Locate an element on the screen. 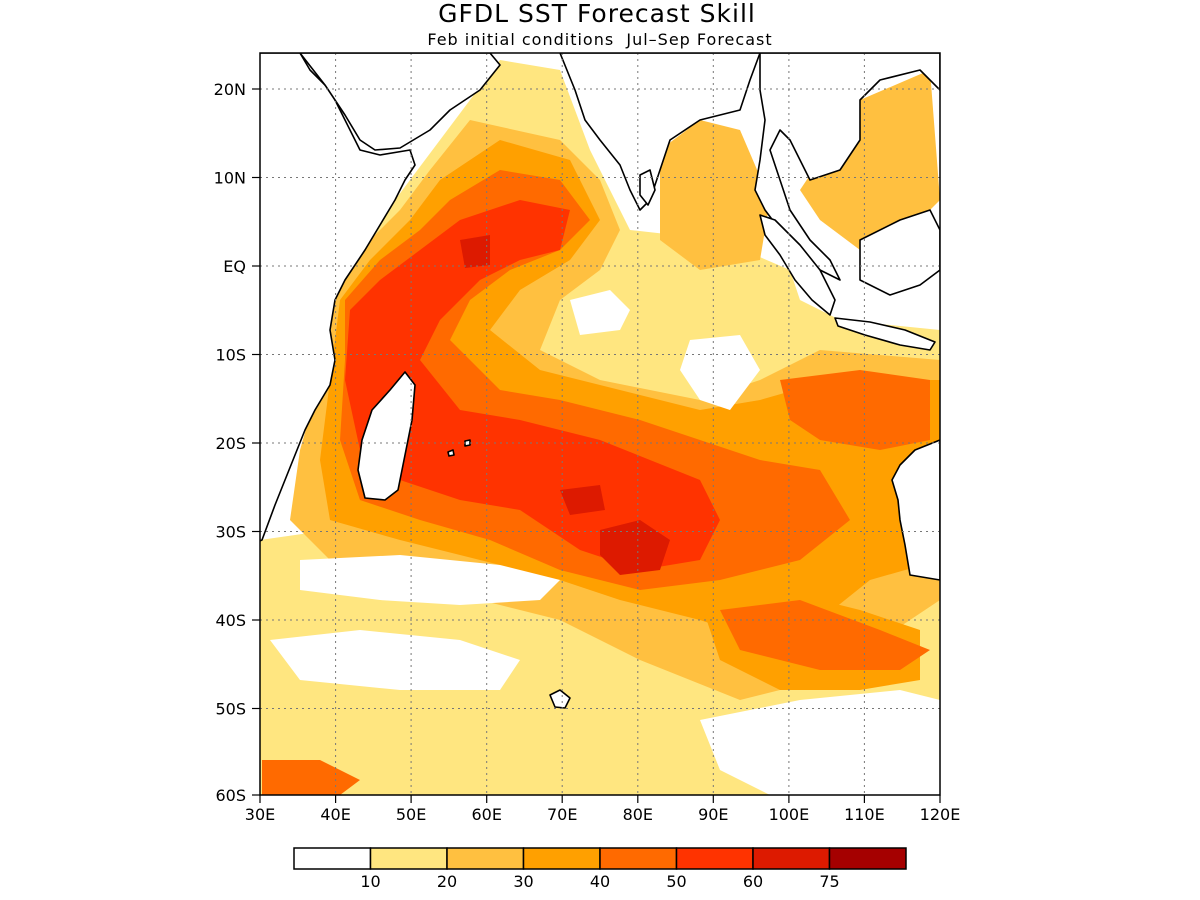  southeast-asia-coast is located at coordinates (847, 167).